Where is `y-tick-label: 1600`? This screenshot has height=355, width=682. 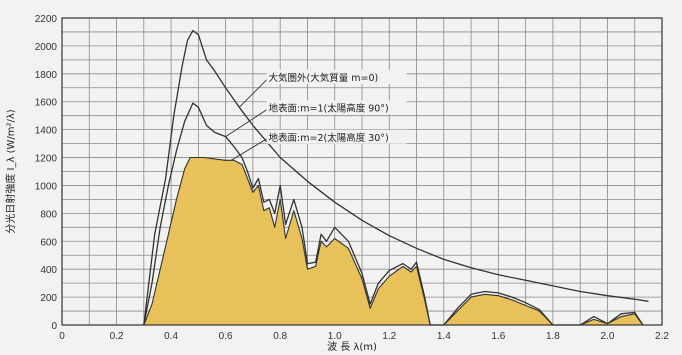
y-tick-label: 1600 is located at coordinates (46, 103).